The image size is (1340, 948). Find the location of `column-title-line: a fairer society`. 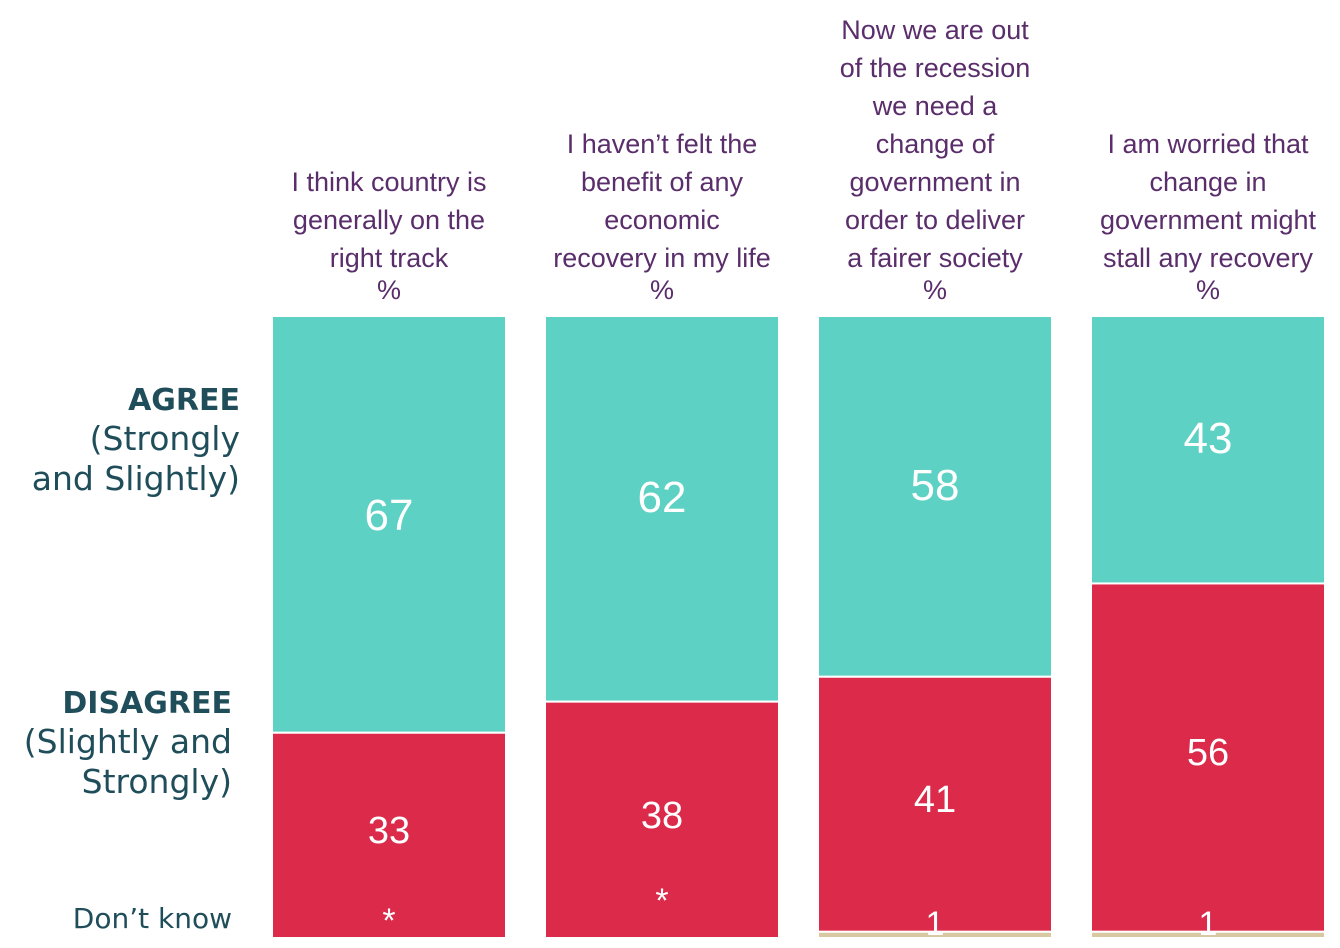

column-title-line: a fairer society is located at coordinates (935, 258).